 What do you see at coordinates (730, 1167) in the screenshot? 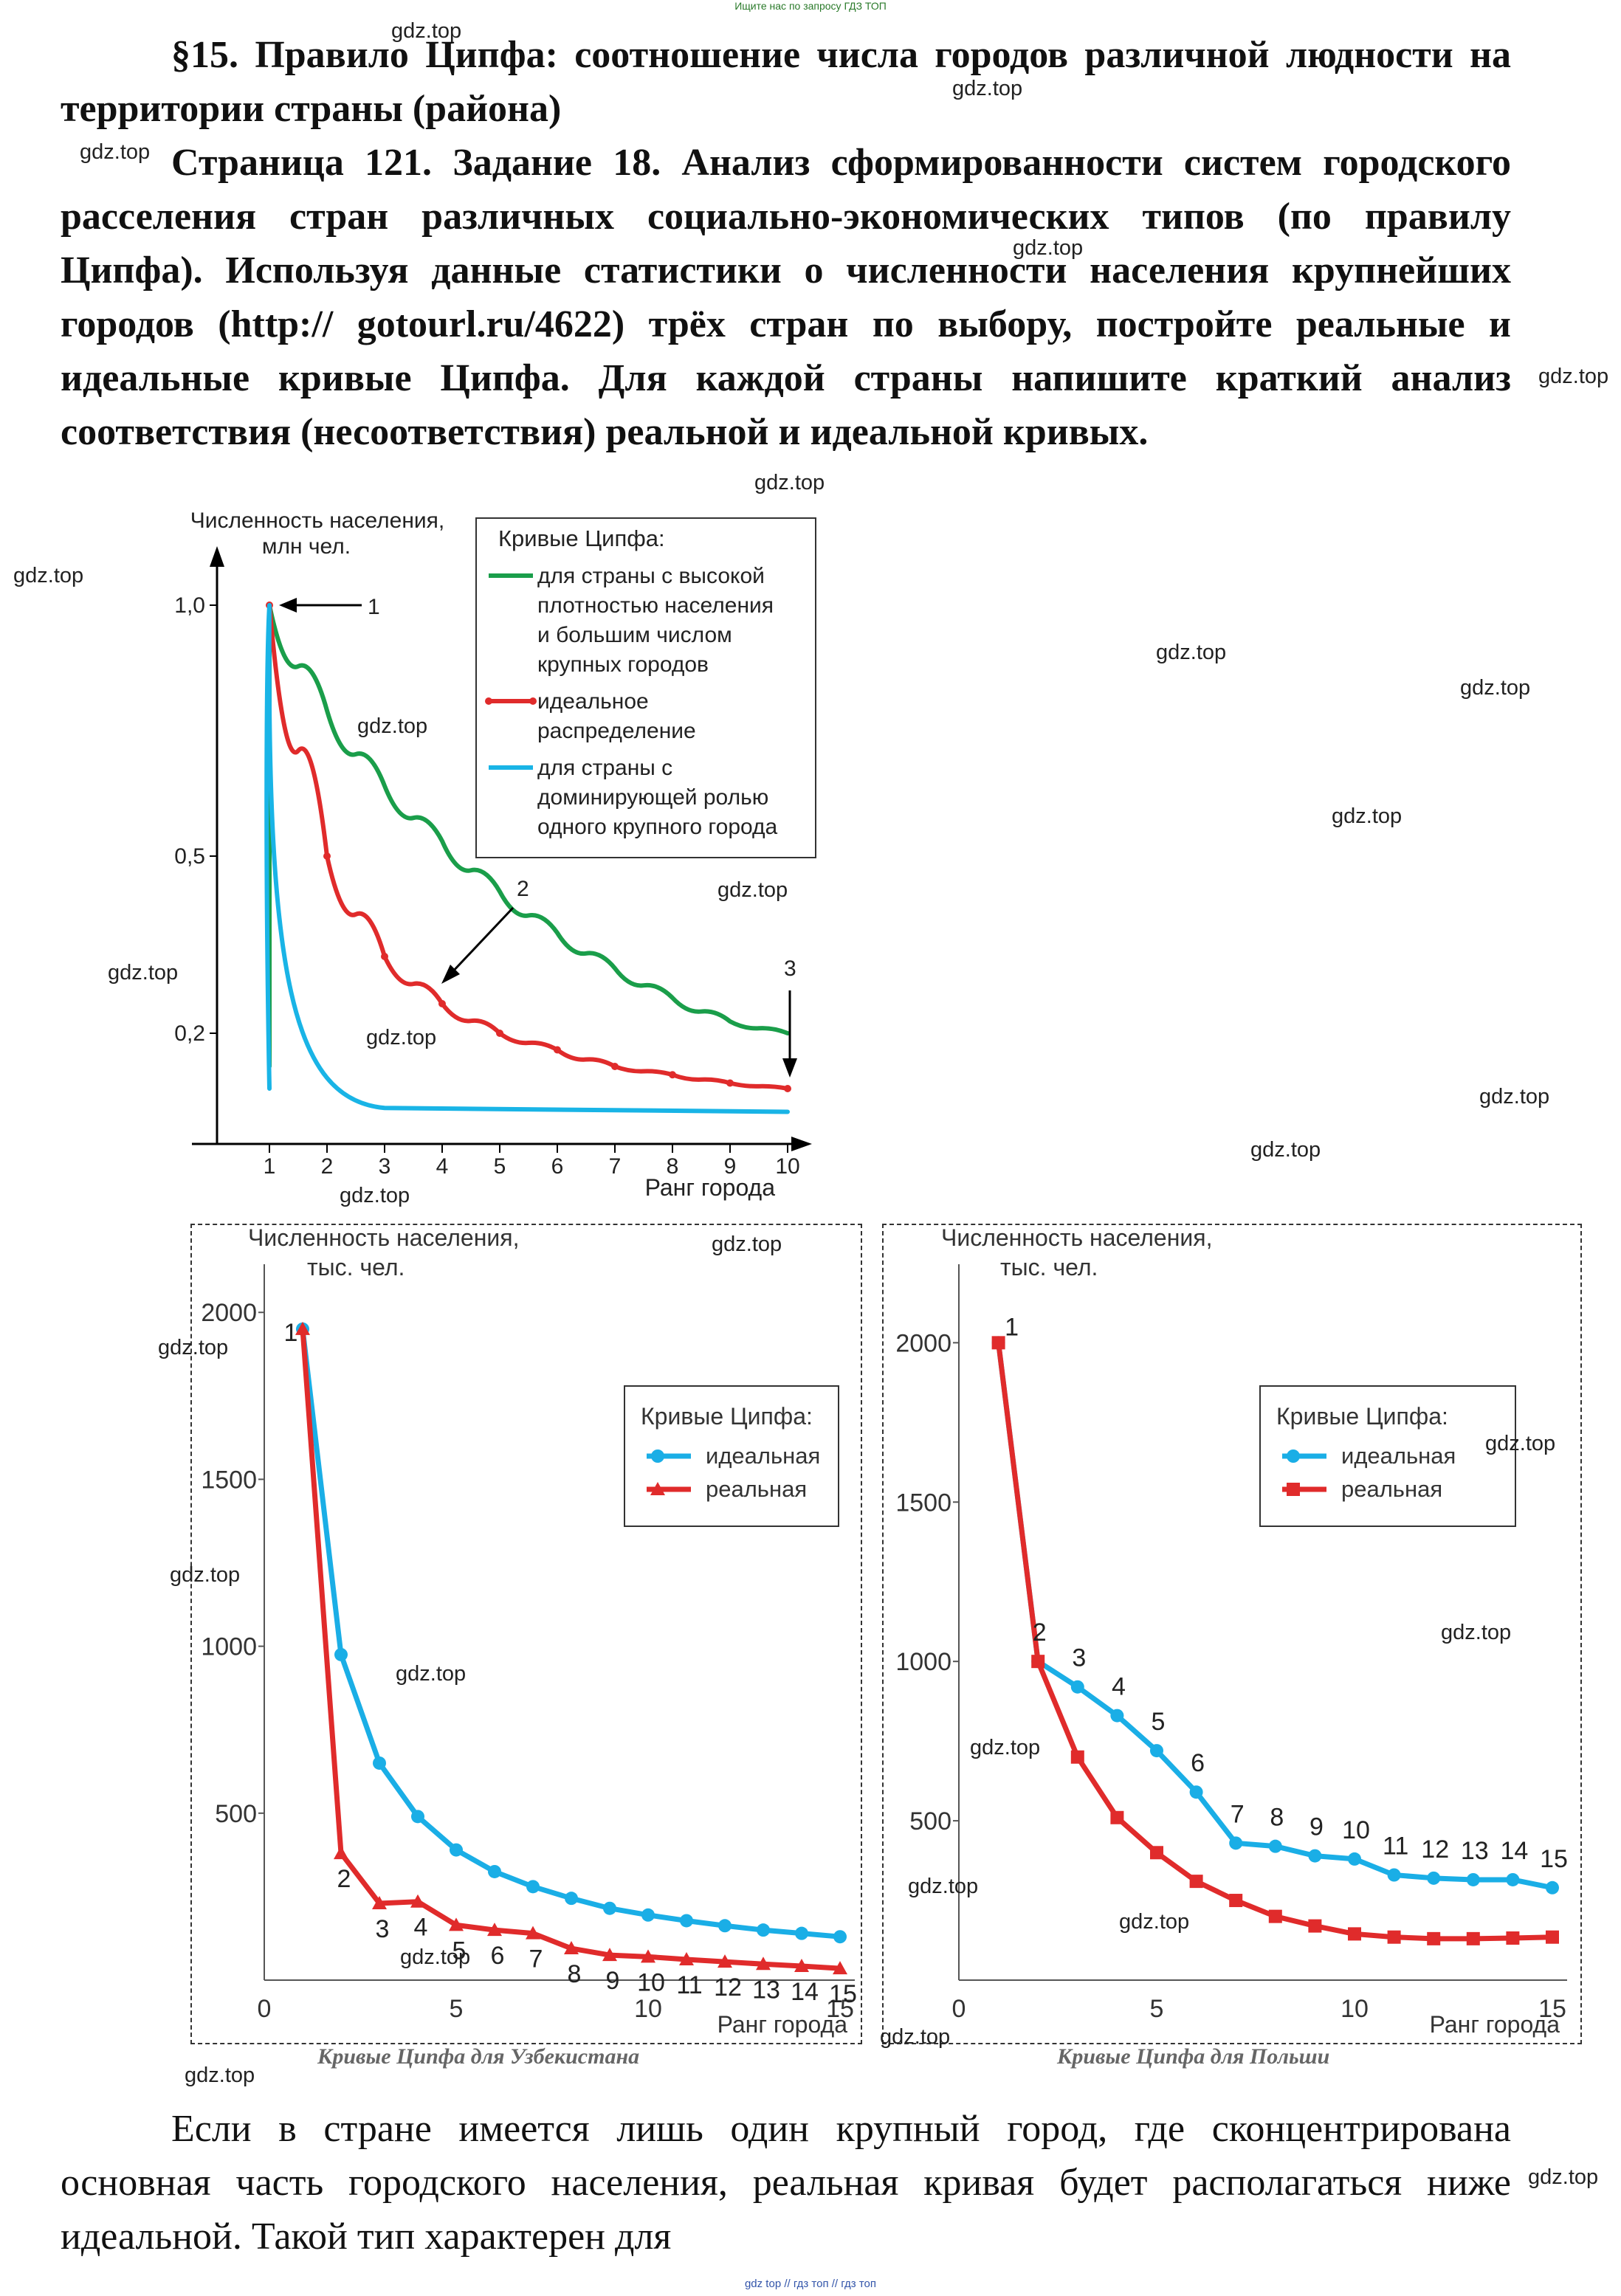
I see `x-tick-label: 9` at bounding box center [730, 1167].